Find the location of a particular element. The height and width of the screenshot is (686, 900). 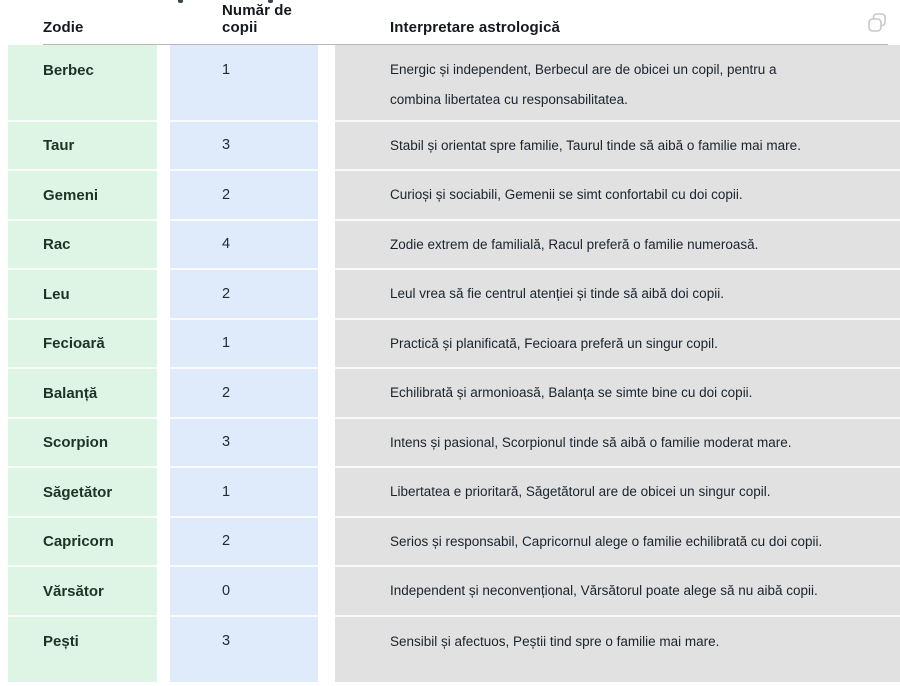

children-count-cell: 0 is located at coordinates (244, 590).